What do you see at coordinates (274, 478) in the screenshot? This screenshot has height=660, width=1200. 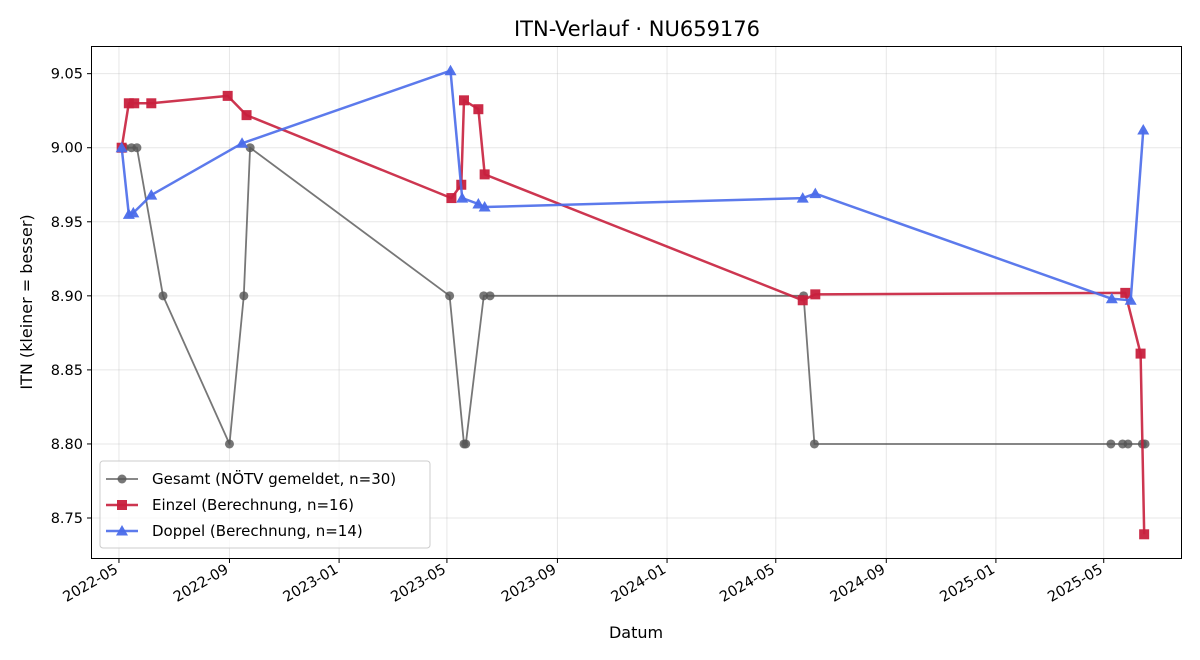 I see `legend-label: Gesamt (NÖTV gemeldet, n=30)` at bounding box center [274, 478].